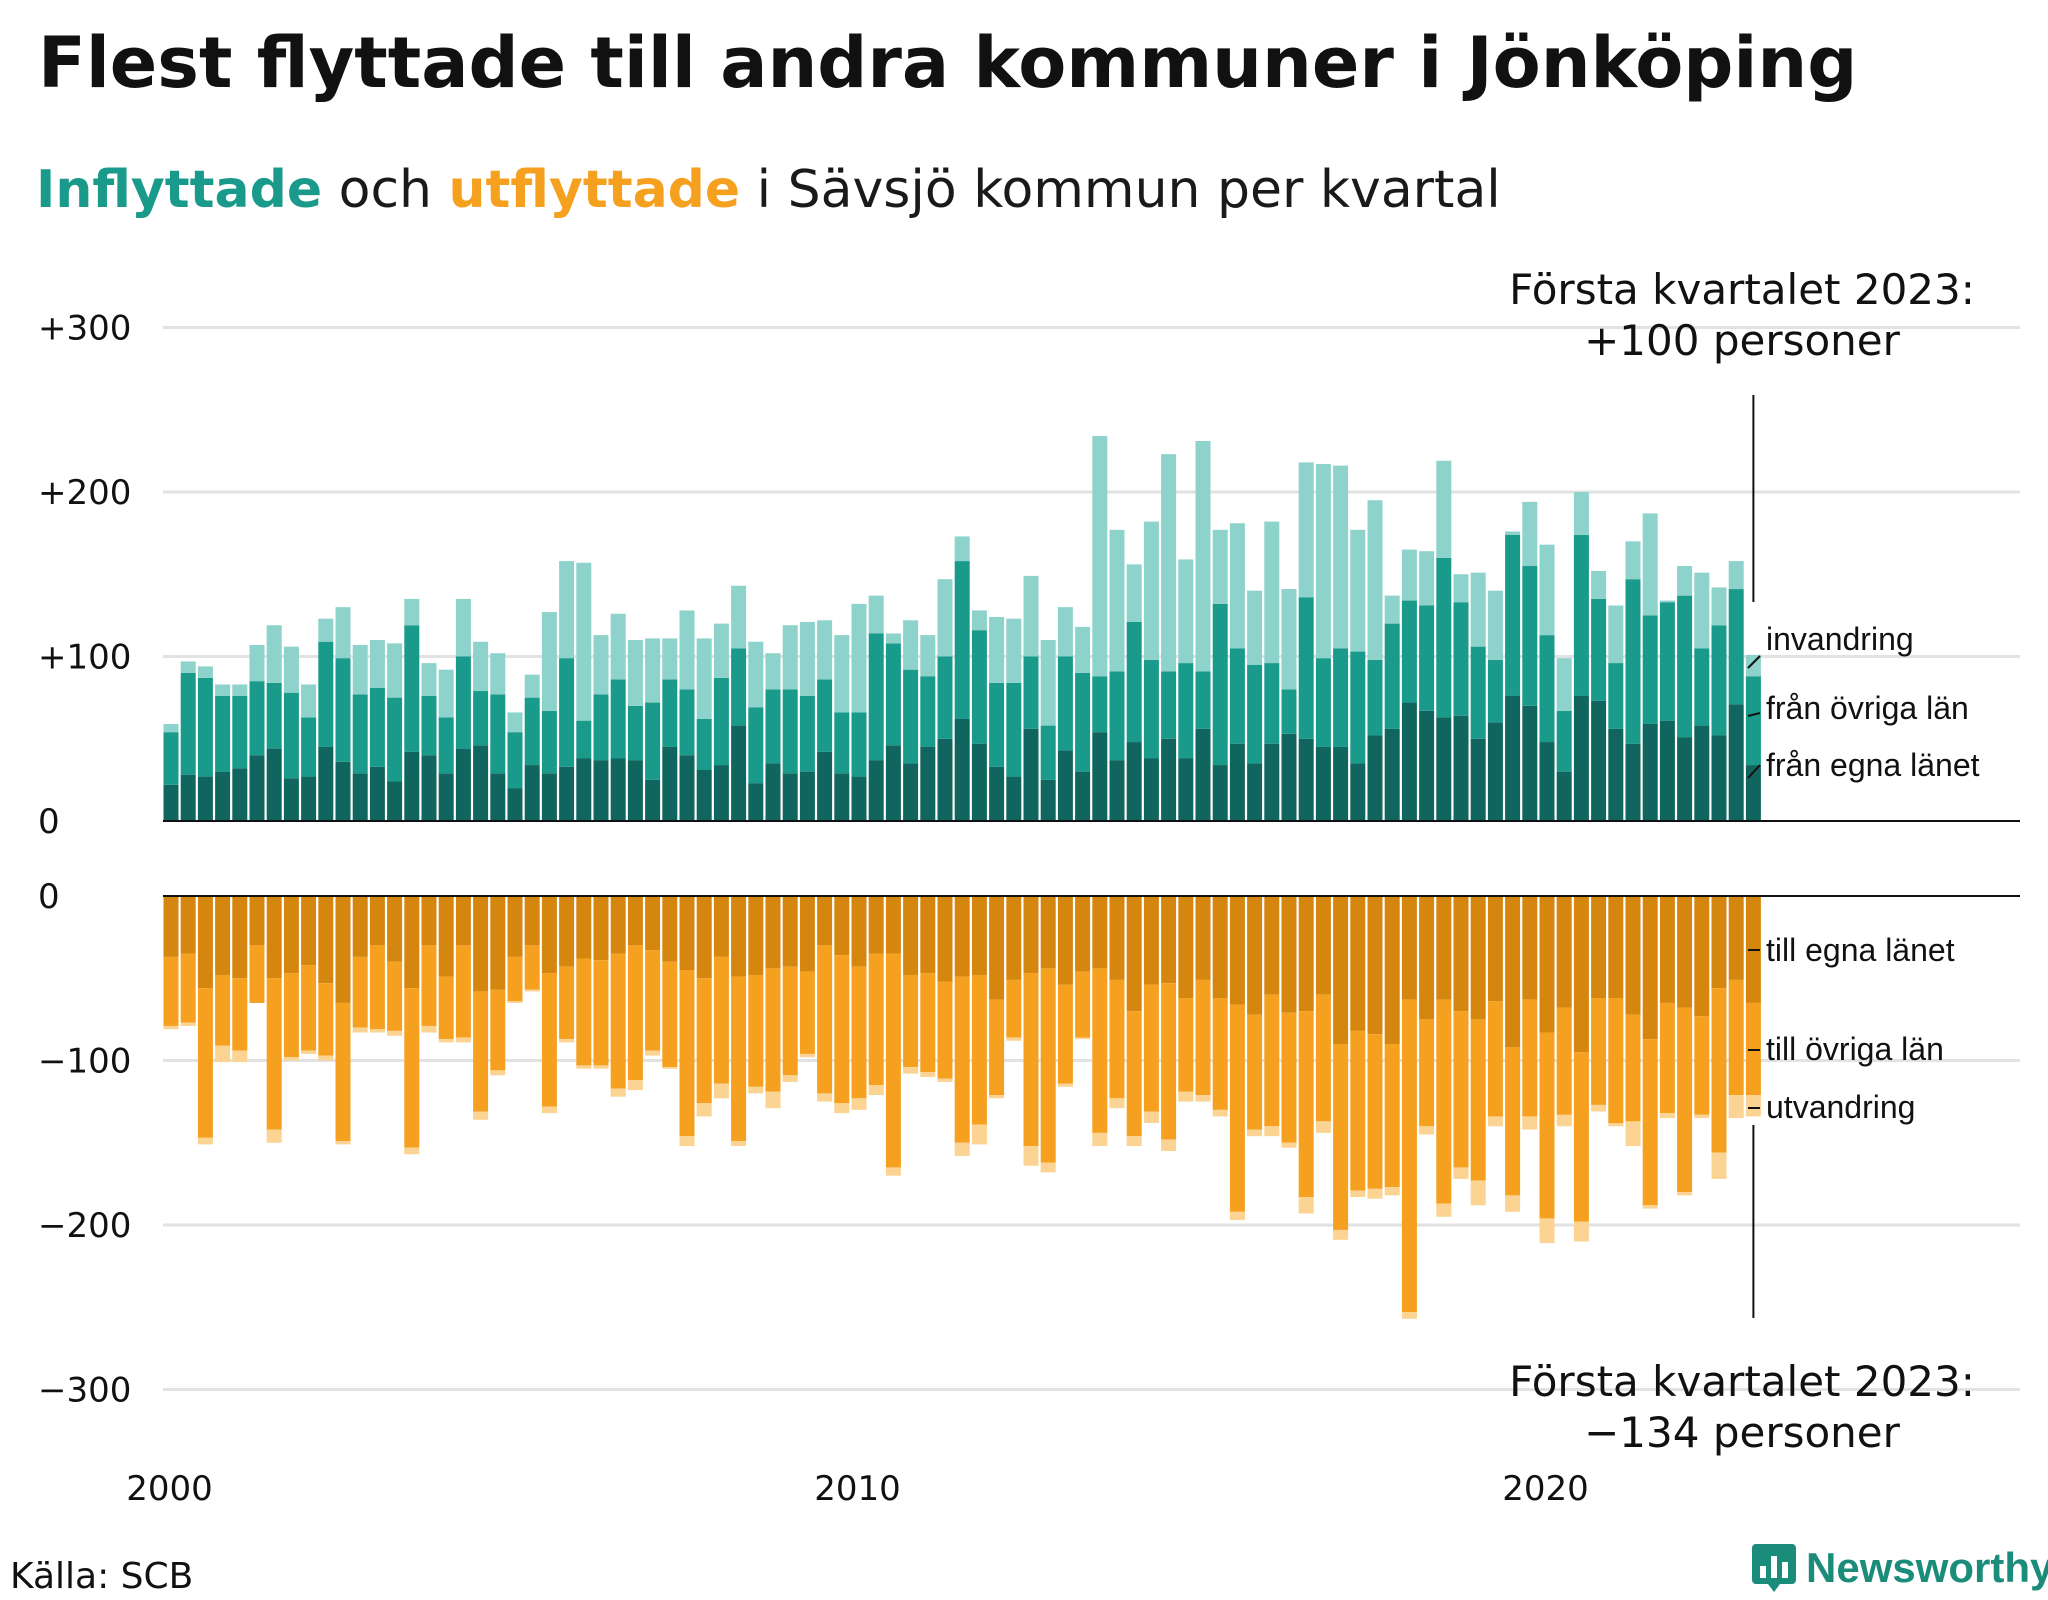 This screenshot has width=2048, height=1600. I want to click on series-label-in-0: från egna länet, so click(1873, 765).